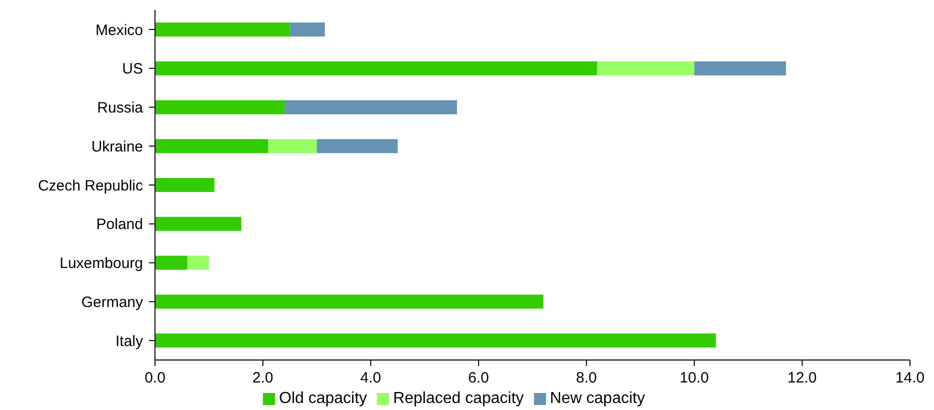  What do you see at coordinates (155, 378) in the screenshot?
I see `x-tick-label: 0.0` at bounding box center [155, 378].